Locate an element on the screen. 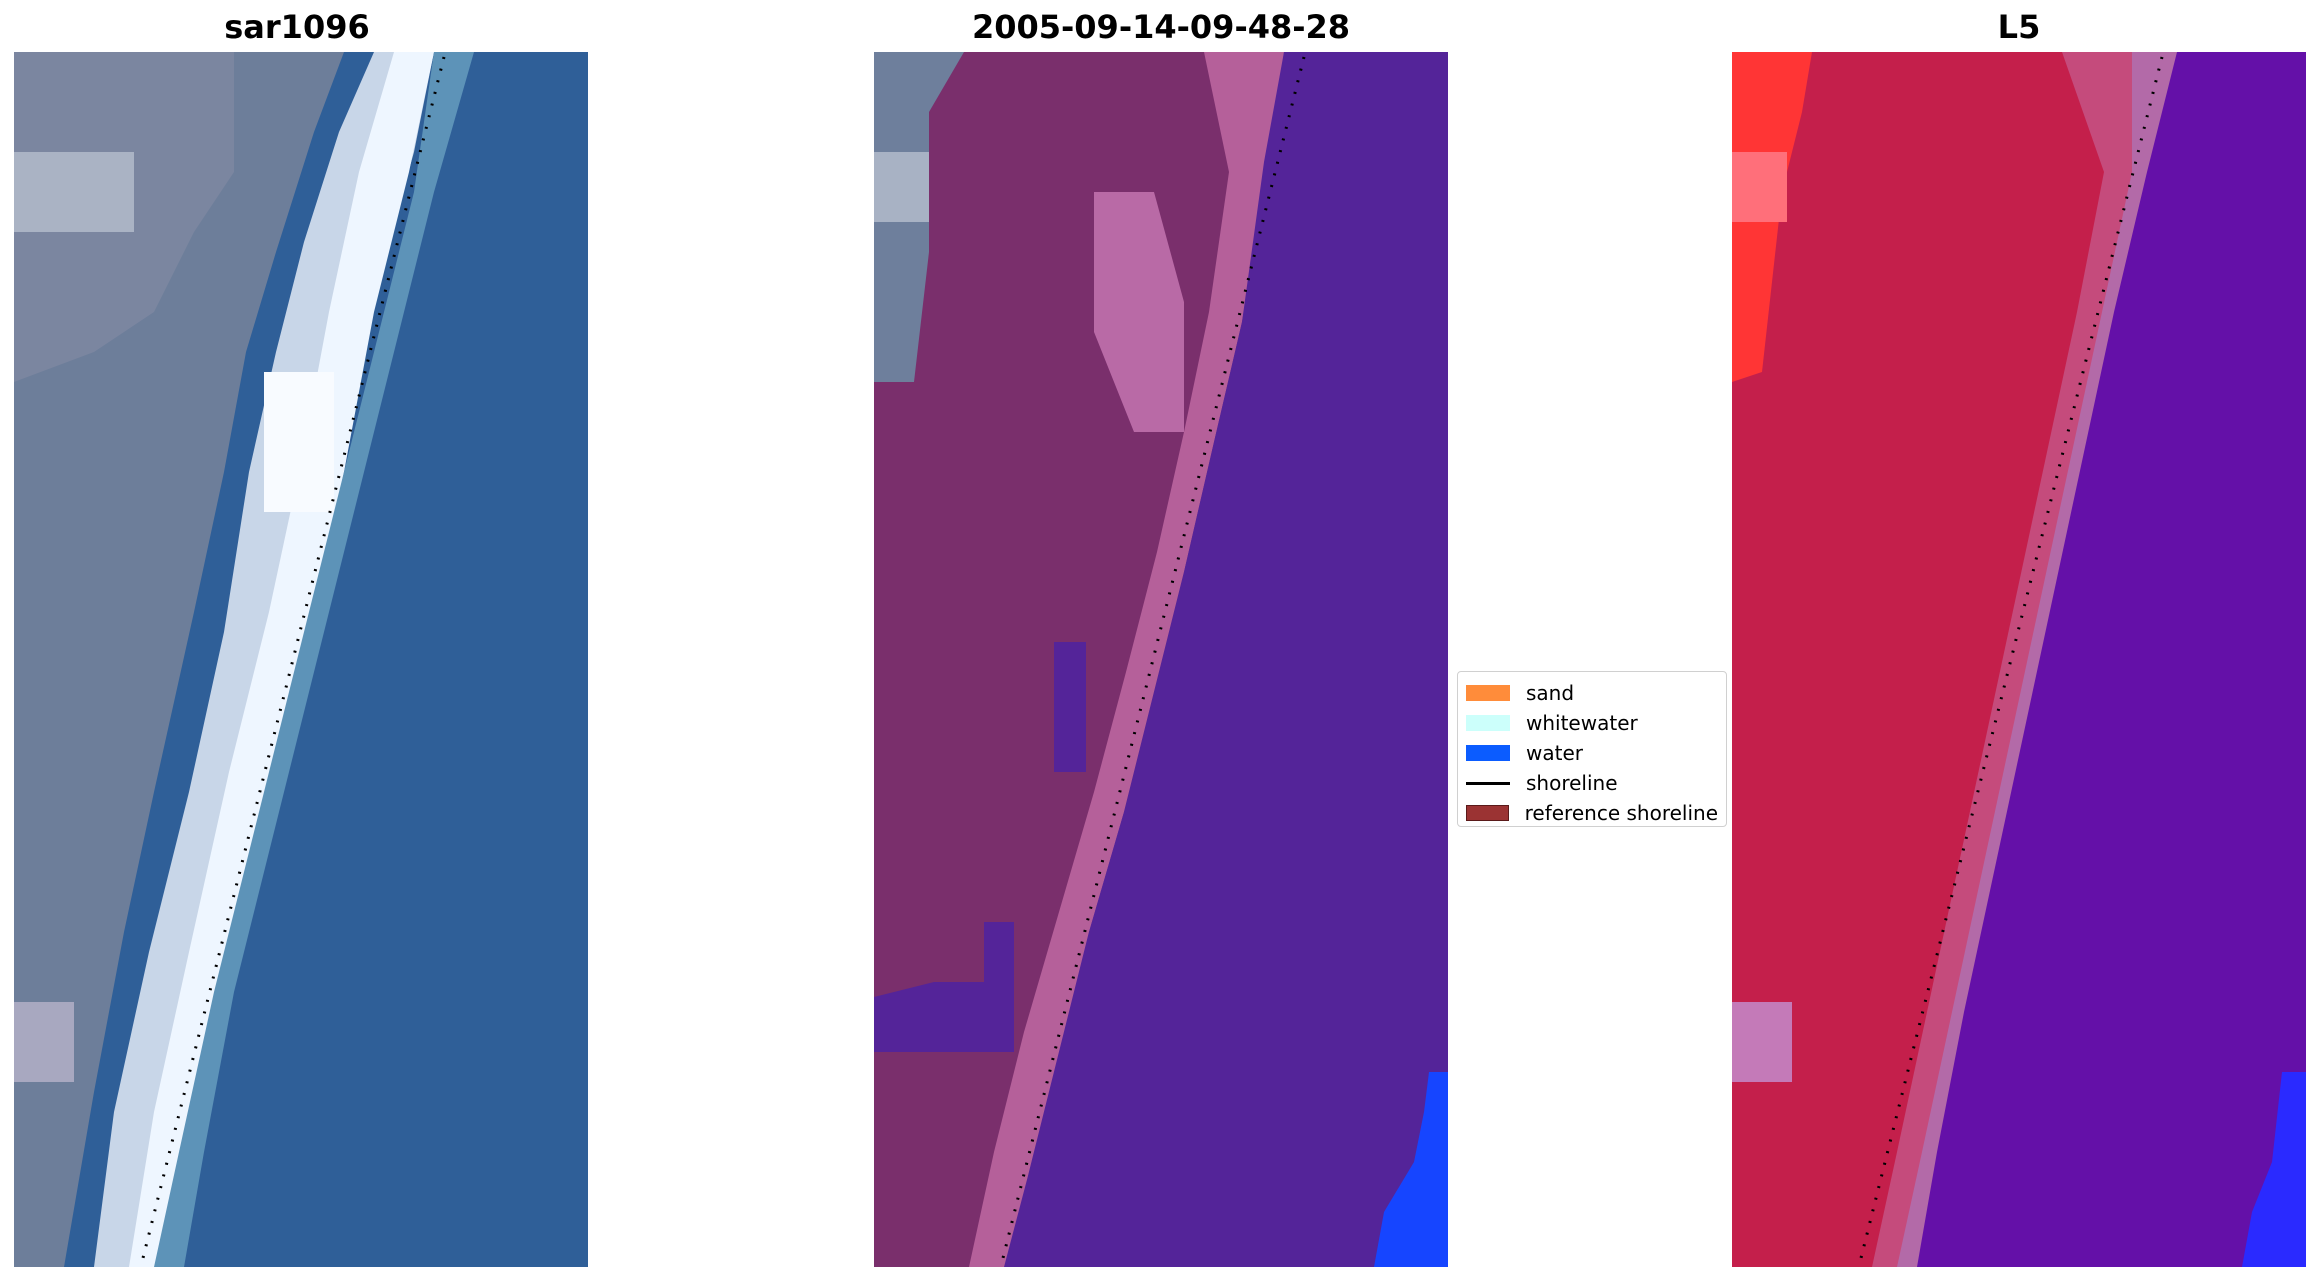 The height and width of the screenshot is (1283, 2317). legend-line-shoreline is located at coordinates (1488, 783).